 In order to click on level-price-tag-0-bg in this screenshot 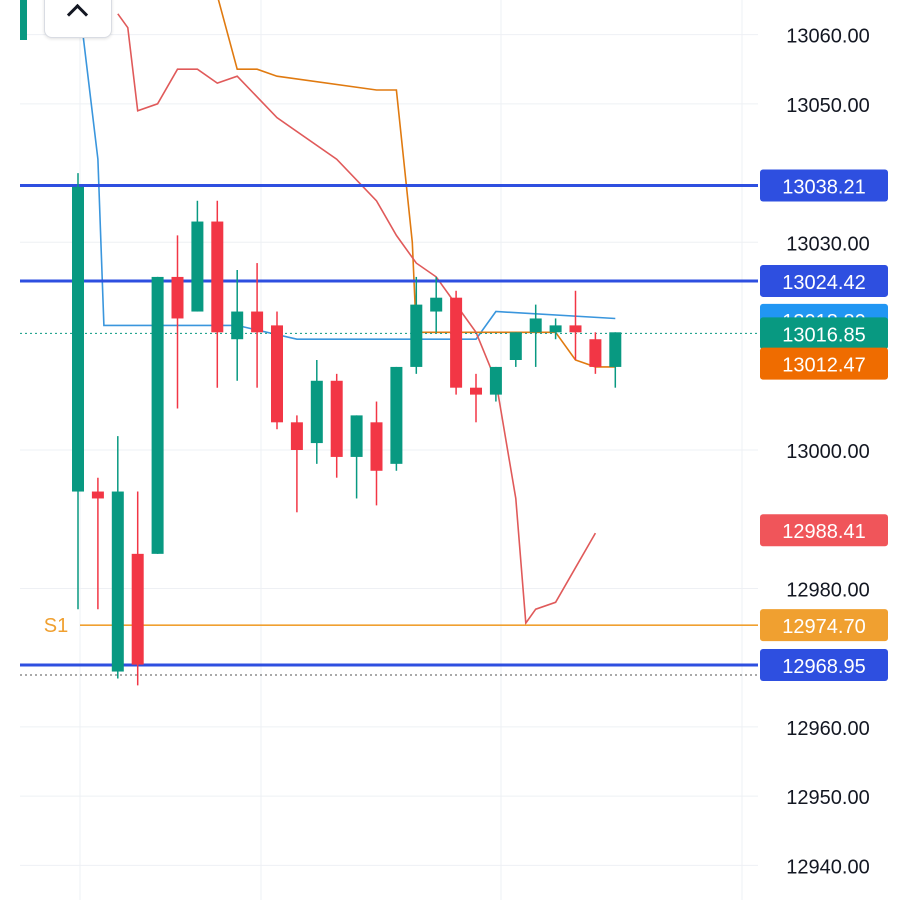, I will do `click(824, 185)`.